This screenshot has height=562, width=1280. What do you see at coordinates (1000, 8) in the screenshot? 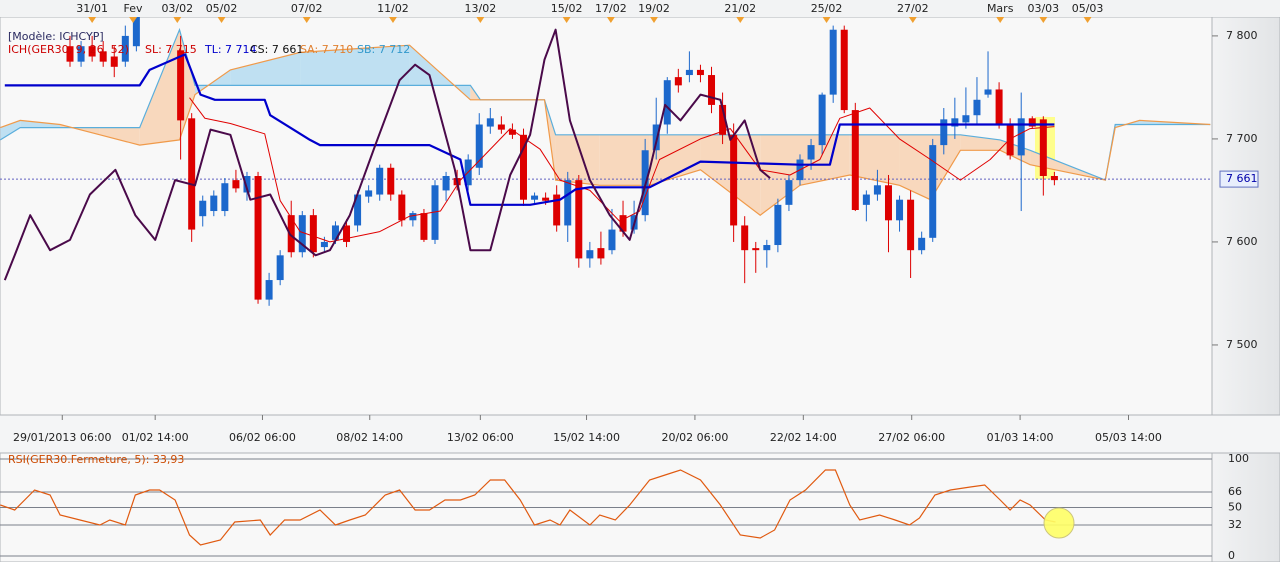
I see `x-tick-label: Mars` at bounding box center [1000, 8].